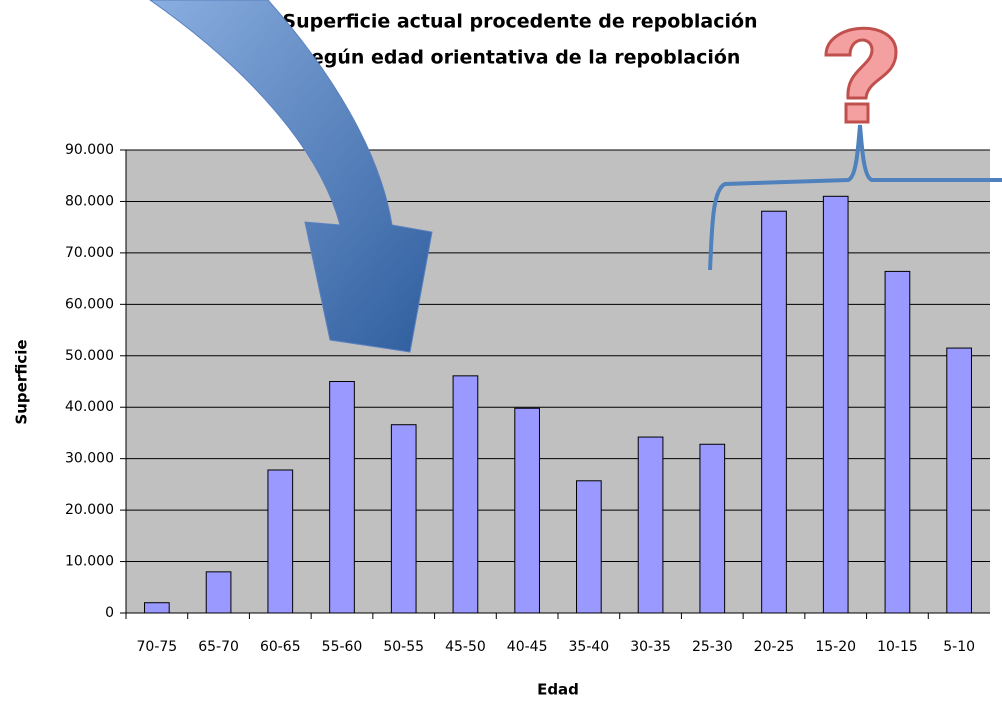 The image size is (1002, 702). I want to click on y-tick-label: 20.000, so click(89, 510).